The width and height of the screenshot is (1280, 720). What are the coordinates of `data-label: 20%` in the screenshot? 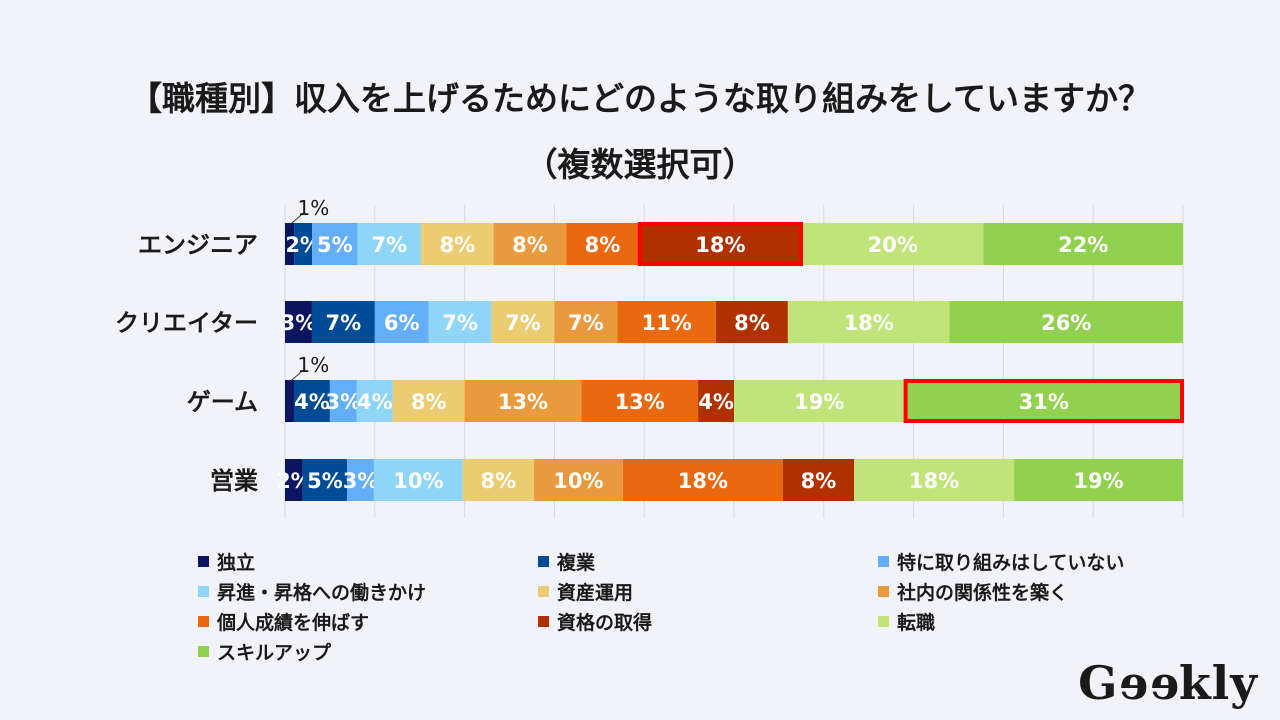 It's located at (893, 245).